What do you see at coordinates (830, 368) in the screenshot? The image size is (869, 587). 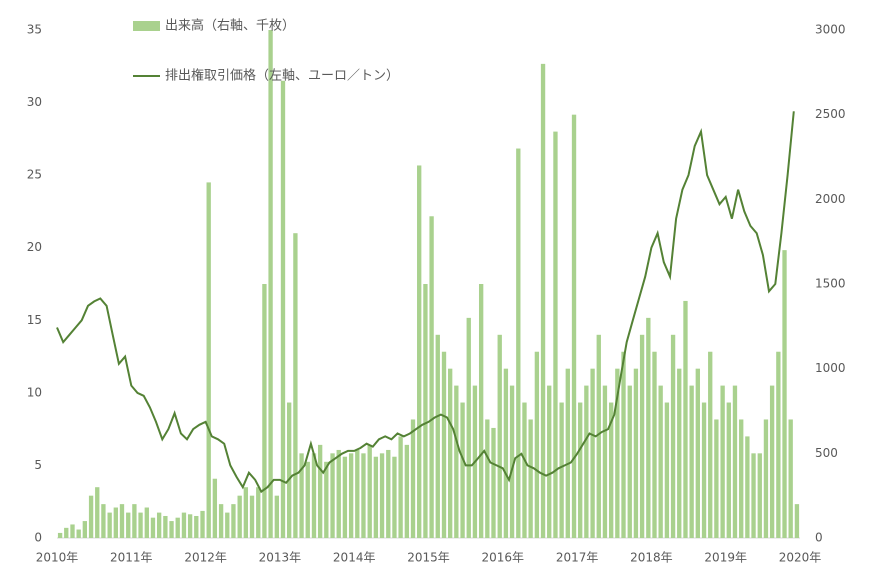 I see `y2-tick-label: 1000` at bounding box center [830, 368].